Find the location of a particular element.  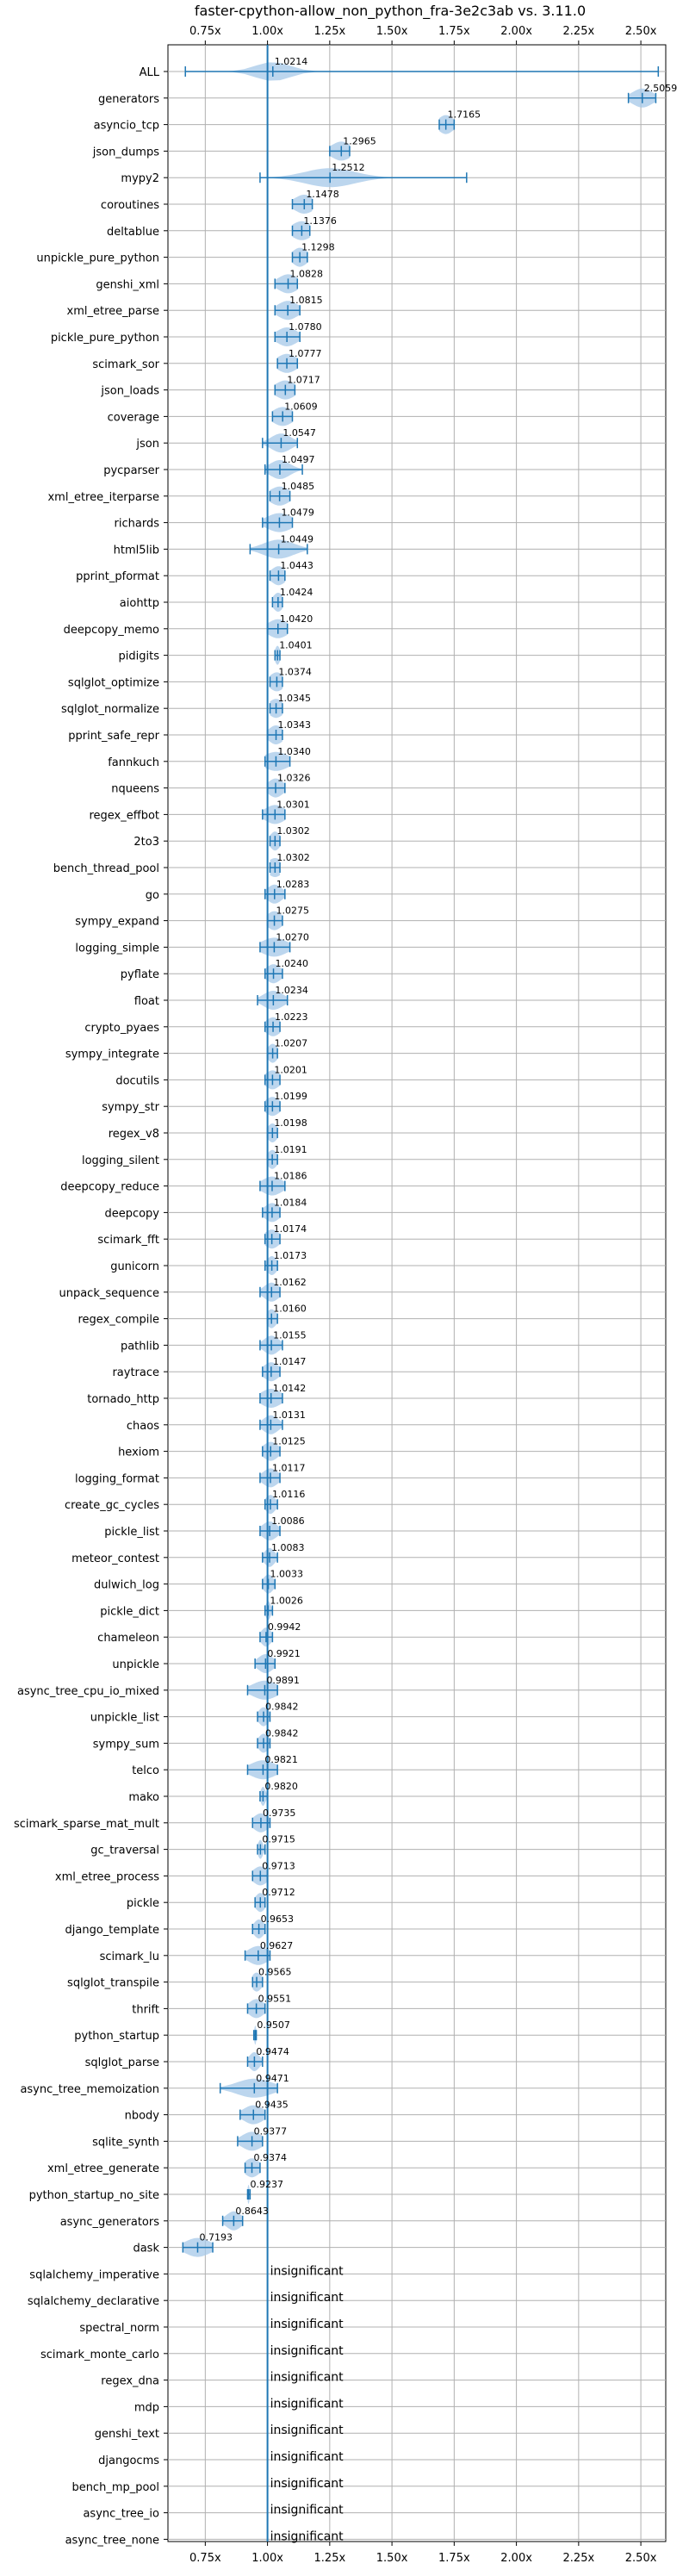

value-label-asyncio-tcp: 1.7165 is located at coordinates (464, 115).